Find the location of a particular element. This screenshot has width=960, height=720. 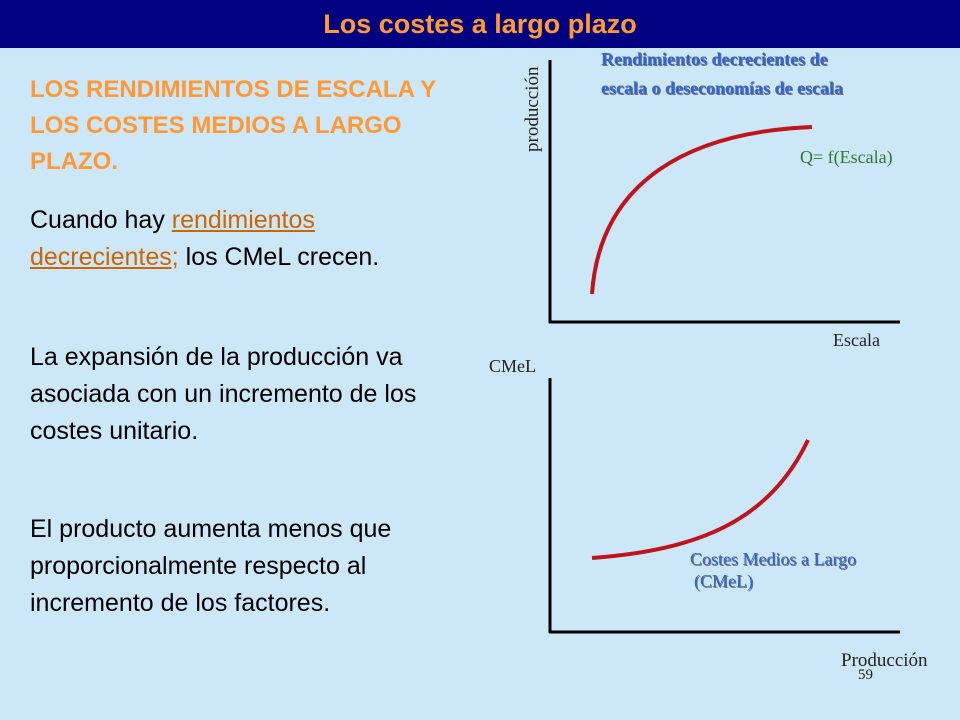

title-bar is located at coordinates (480, 24).